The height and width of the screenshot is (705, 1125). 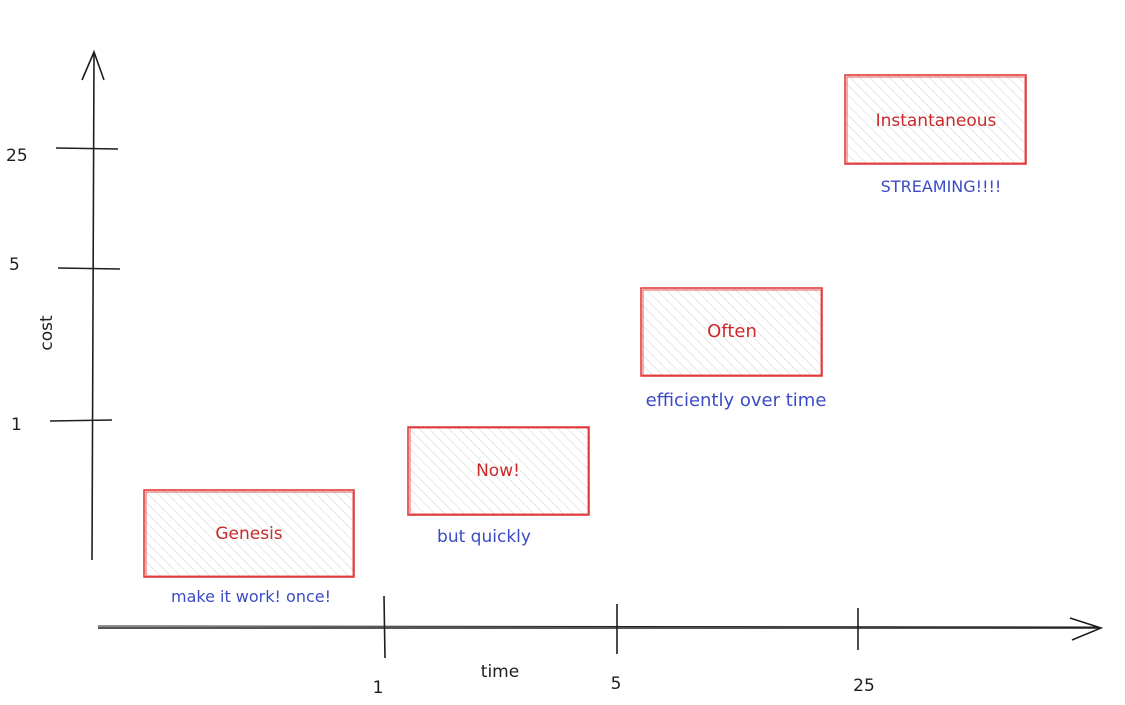 What do you see at coordinates (600, 627) in the screenshot?
I see `x-axis` at bounding box center [600, 627].